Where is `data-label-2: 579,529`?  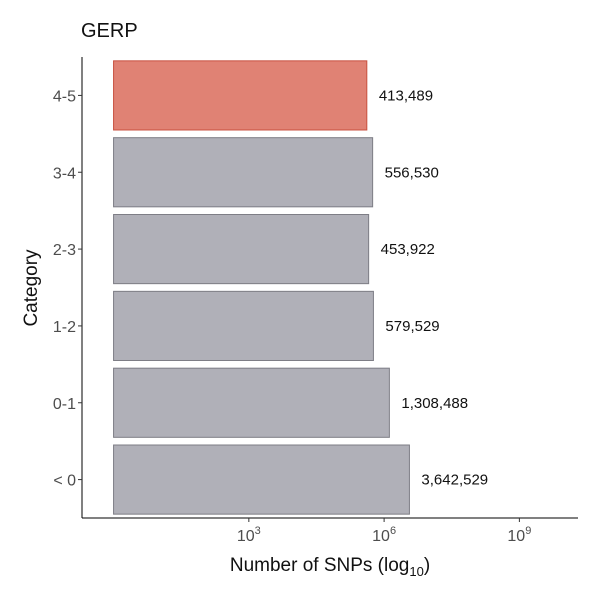 data-label-2: 579,529 is located at coordinates (412, 326).